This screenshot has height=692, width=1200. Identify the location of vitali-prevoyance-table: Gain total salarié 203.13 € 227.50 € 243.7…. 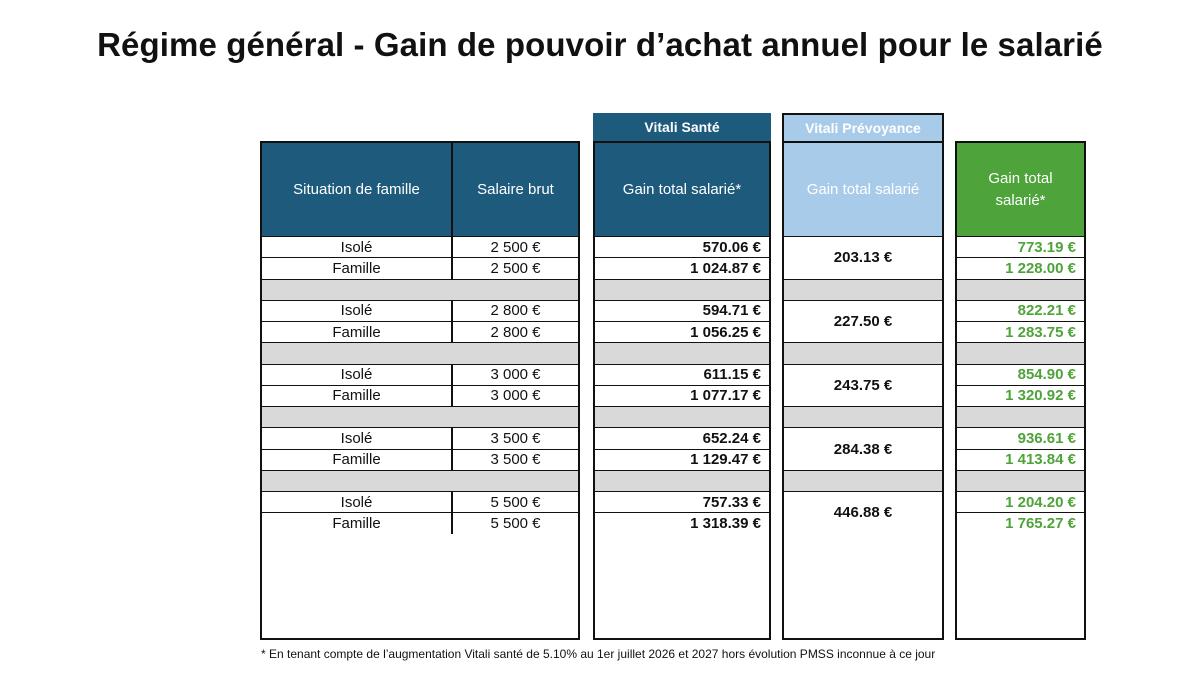
(863, 390).